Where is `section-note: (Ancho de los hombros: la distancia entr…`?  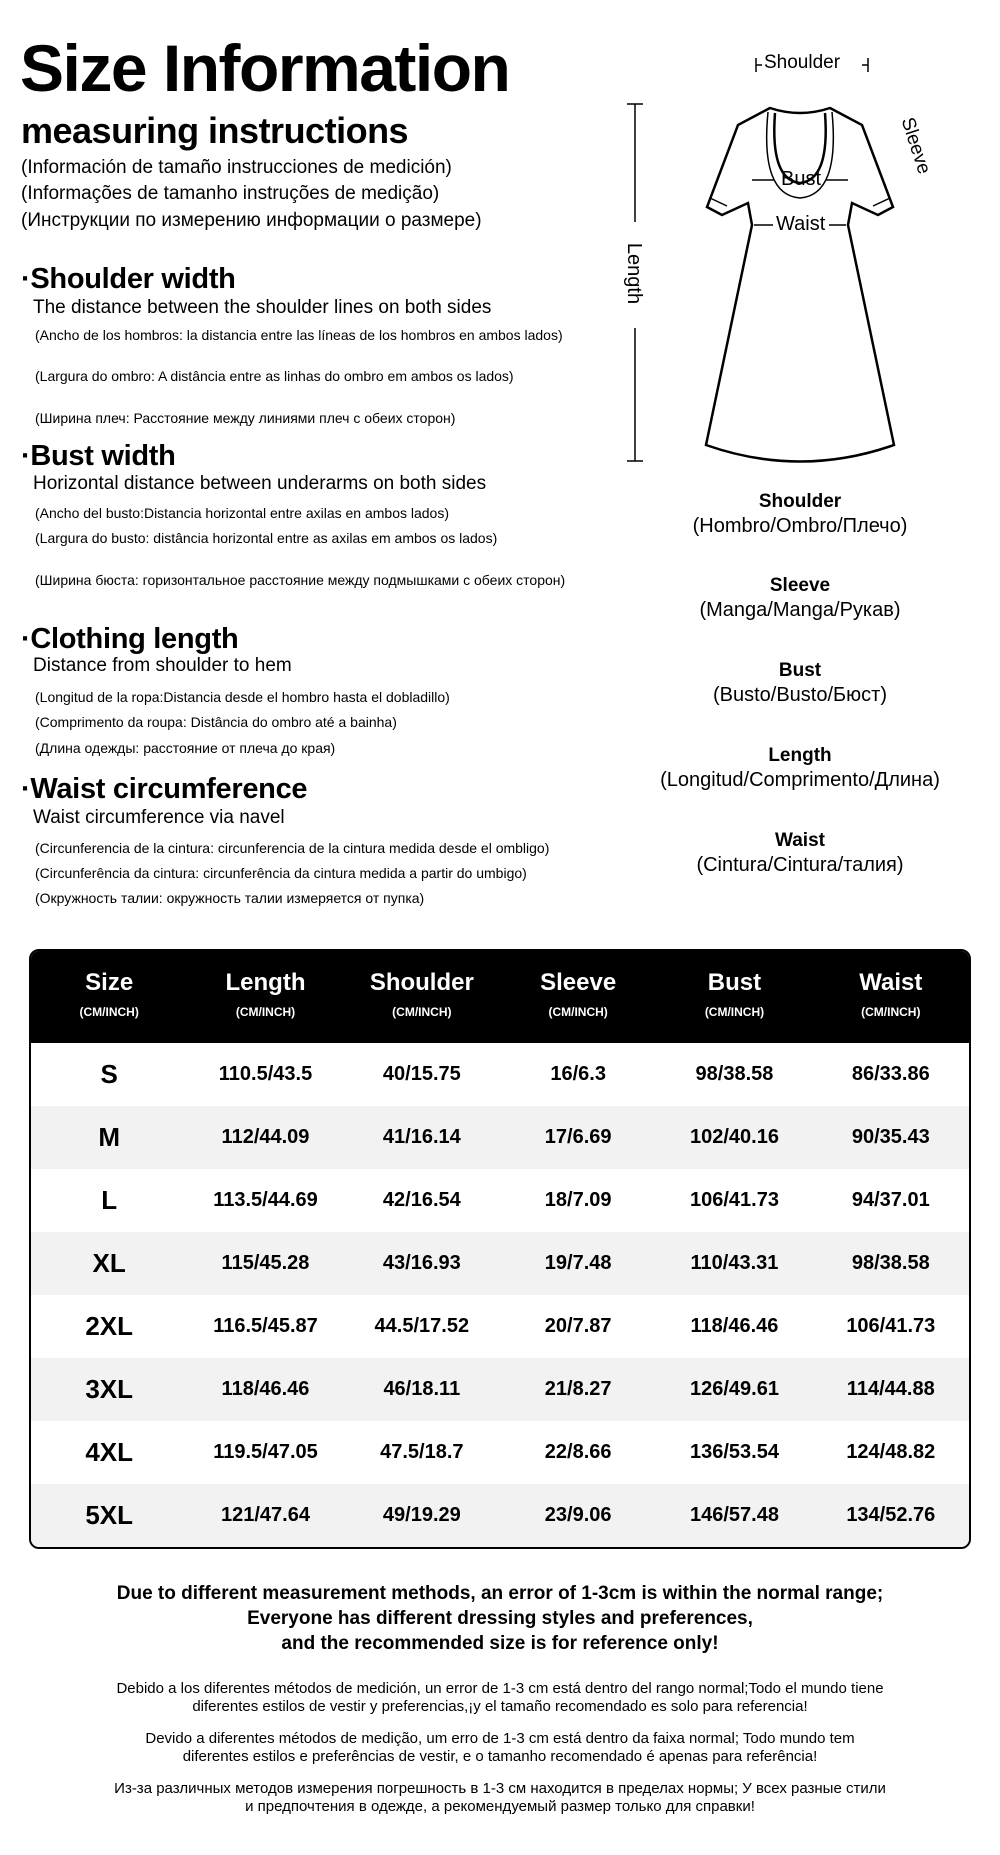 section-note: (Ancho de los hombros: la distancia entr… is located at coordinates (299, 335).